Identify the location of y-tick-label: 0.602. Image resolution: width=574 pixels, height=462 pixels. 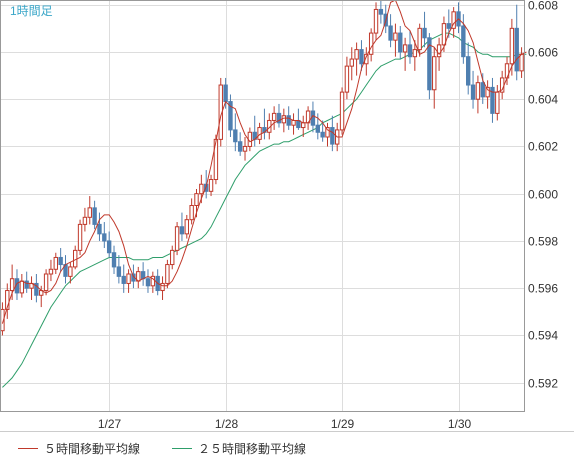
(543, 147).